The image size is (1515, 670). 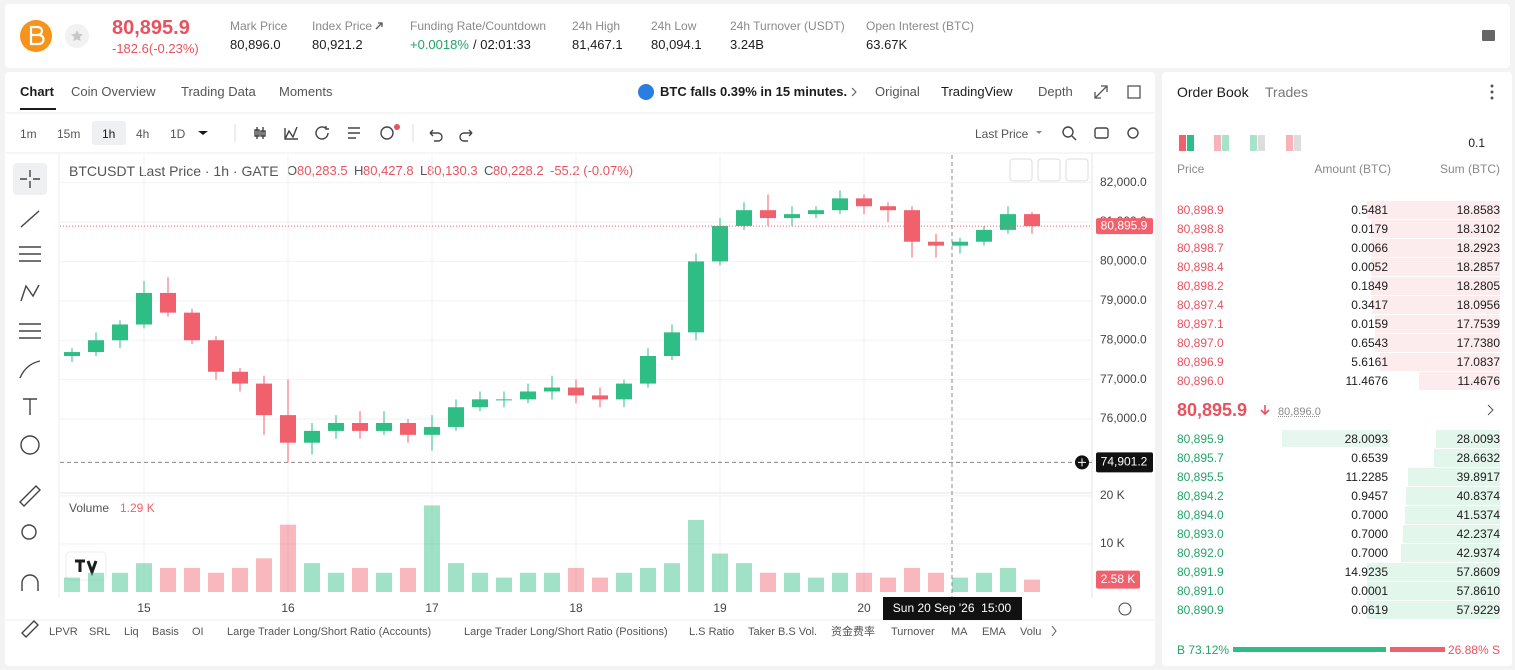 What do you see at coordinates (1213, 92) in the screenshot?
I see `book-tab: Order Book` at bounding box center [1213, 92].